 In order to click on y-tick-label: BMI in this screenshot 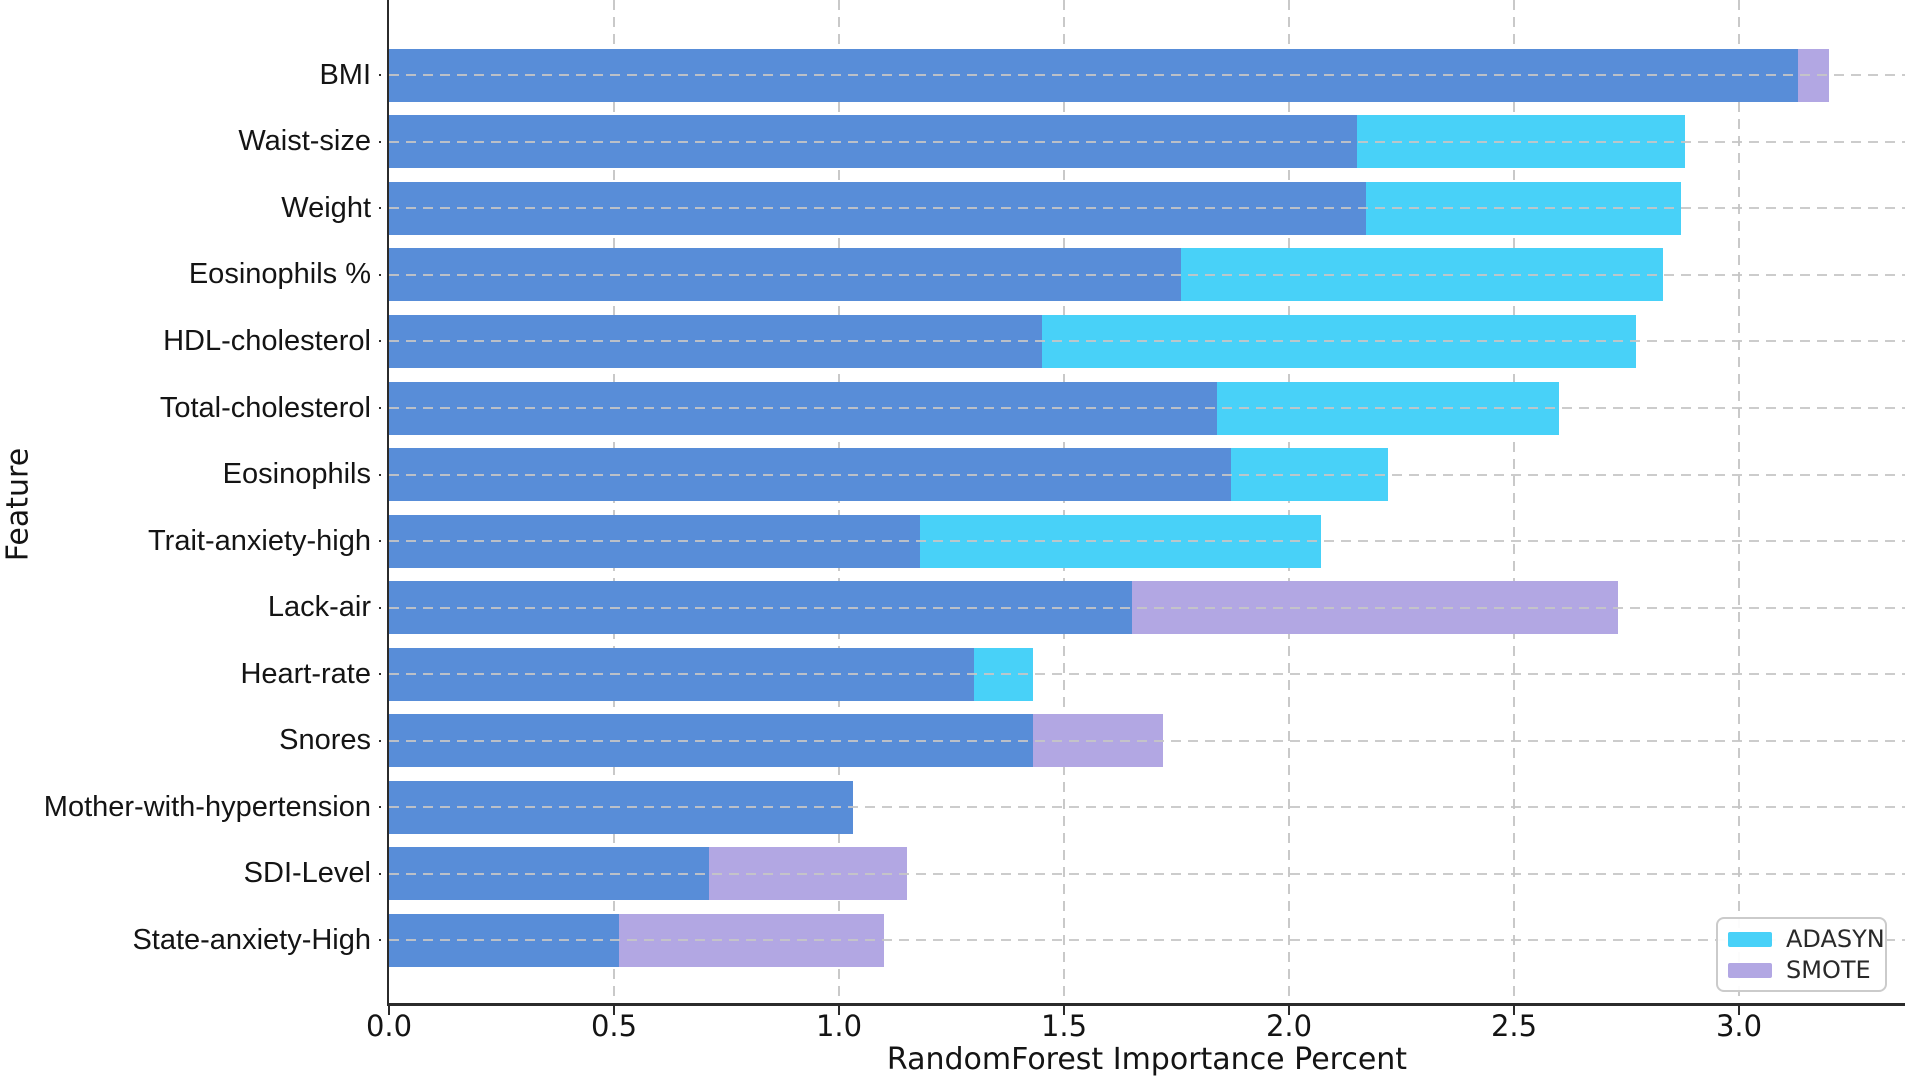, I will do `click(345, 74)`.